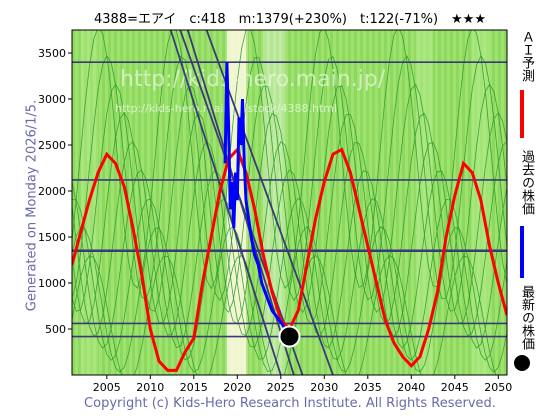 The height and width of the screenshot is (420, 560). I want to click on x-tick-label: 2010, so click(150, 387).